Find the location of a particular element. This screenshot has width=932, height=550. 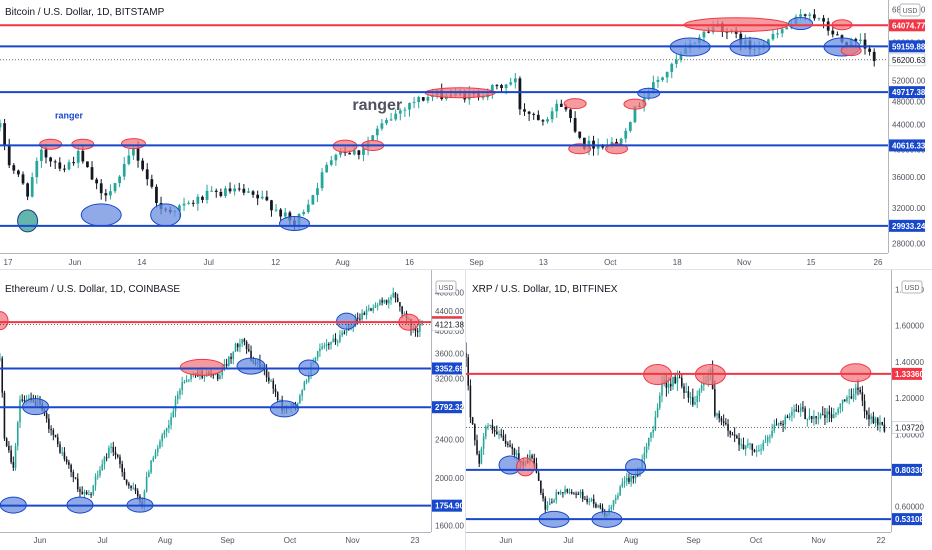

x-tick-label: 22 is located at coordinates (881, 540).